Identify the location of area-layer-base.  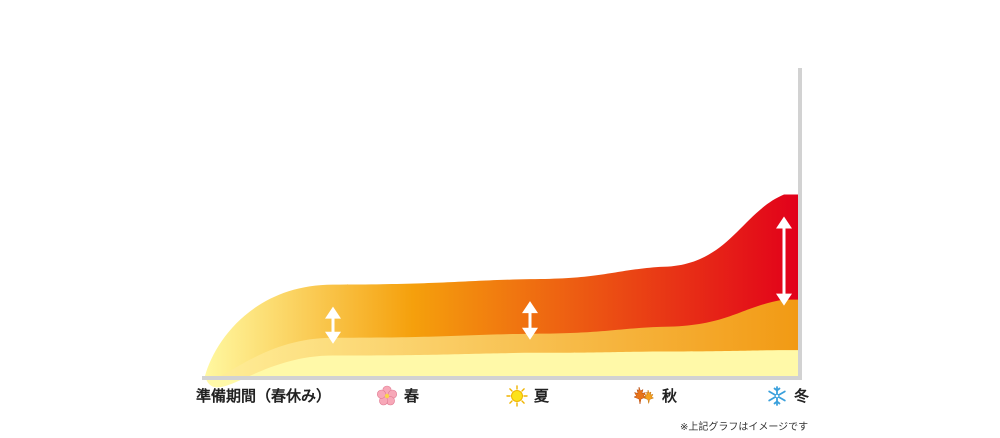
(501, 369).